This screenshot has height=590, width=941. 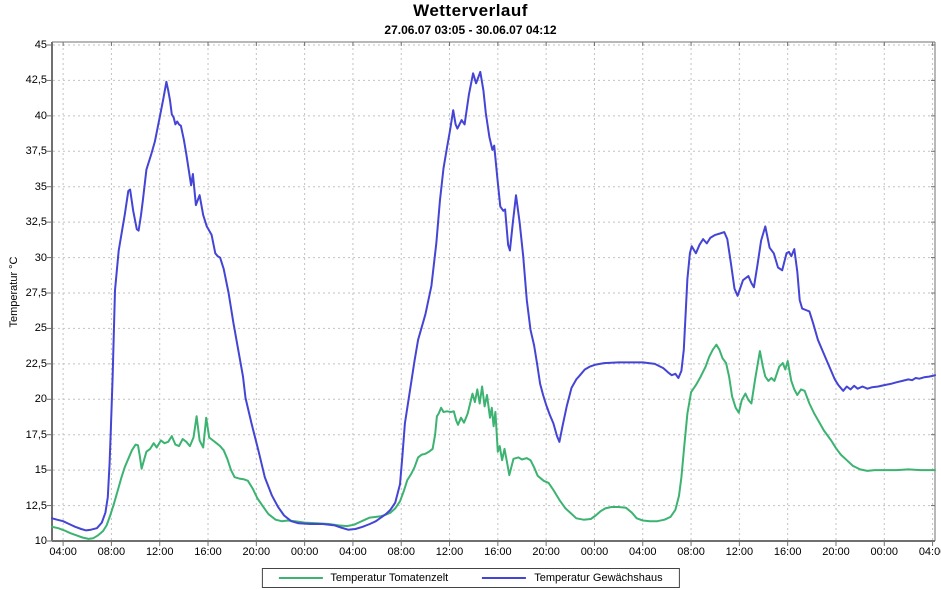 I want to click on y-tick-label: 32,5, so click(x=36, y=222).